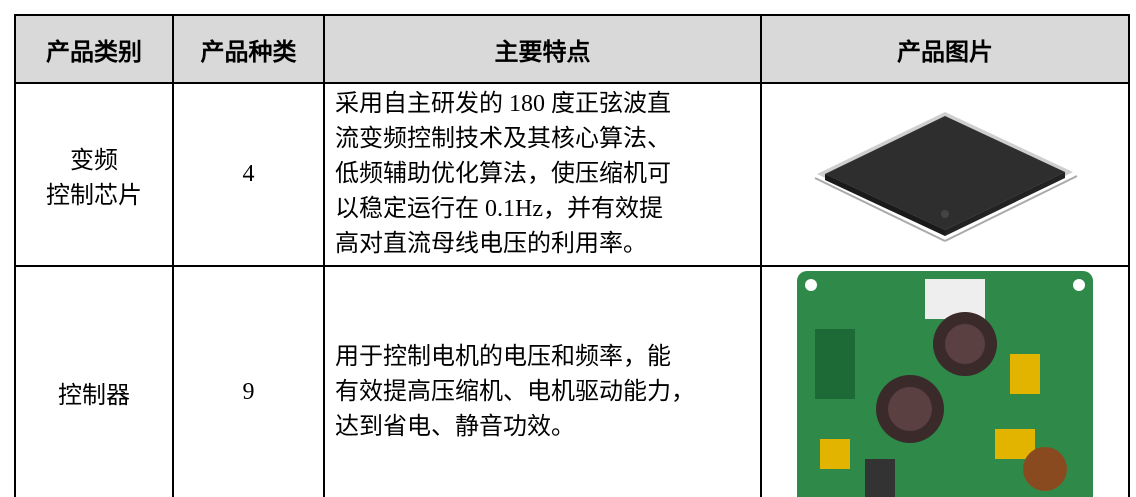 The height and width of the screenshot is (497, 1136). I want to click on cell-line: 有效提高压缩机、电机驱动能力，, so click(515, 391).